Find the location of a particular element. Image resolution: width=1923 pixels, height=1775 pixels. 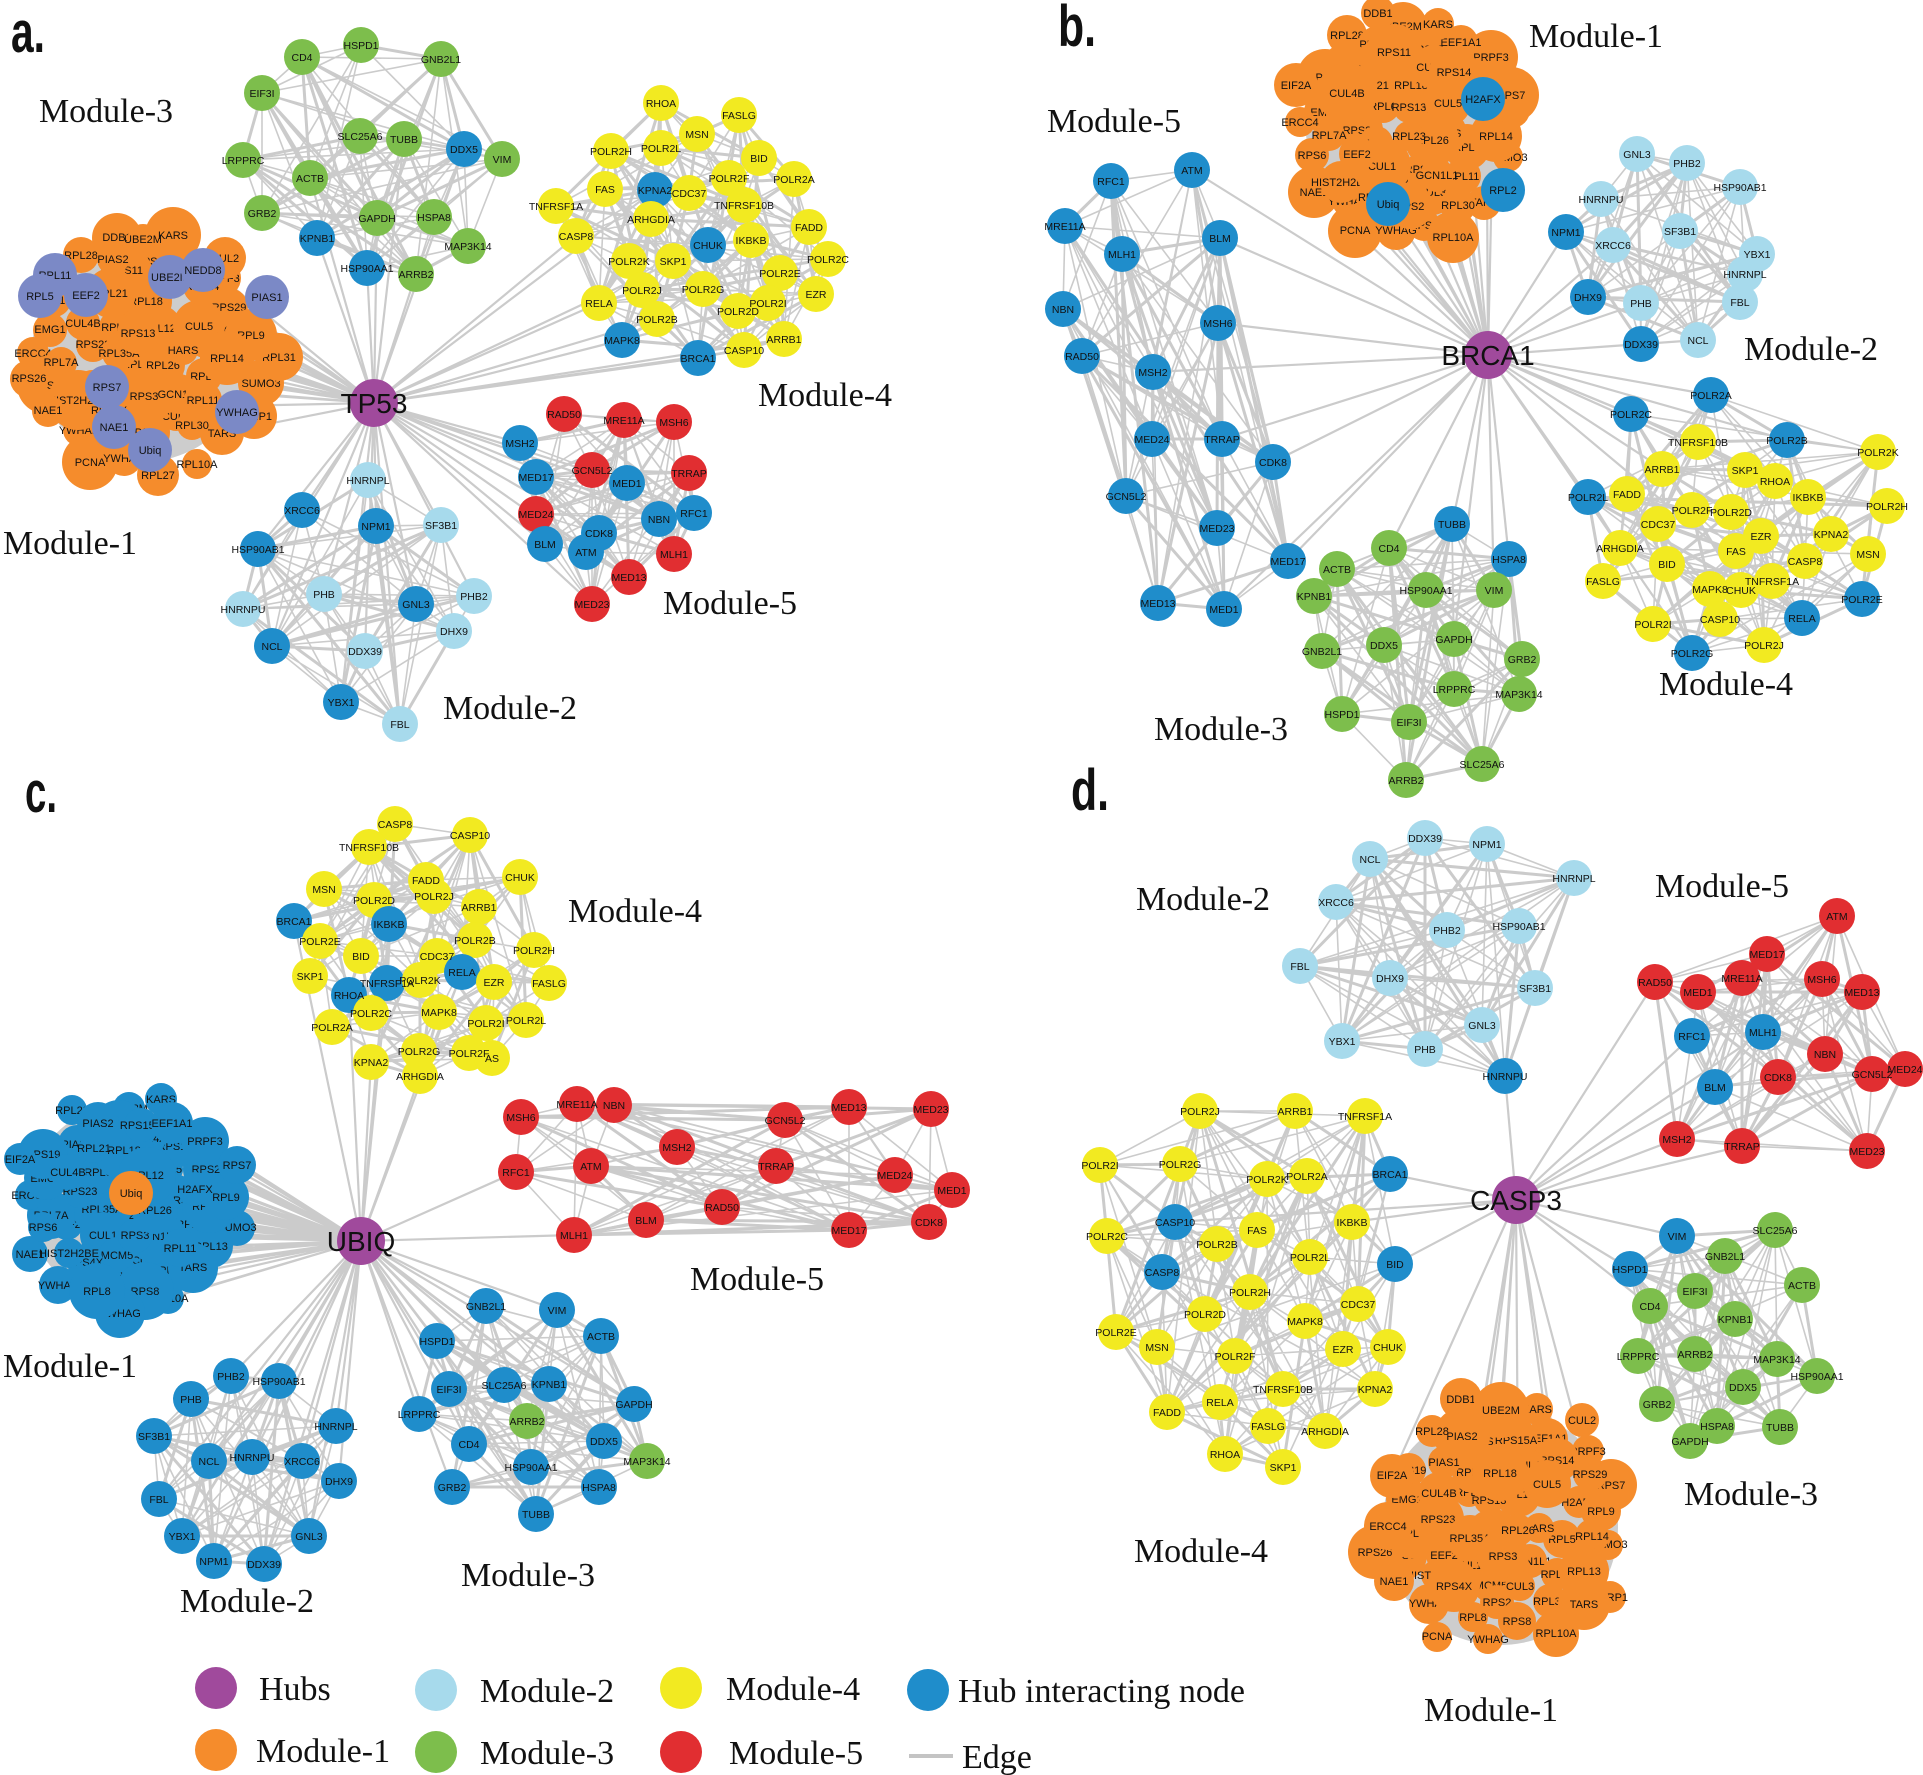

svg-text: RAD50 is located at coordinates (722, 1208).